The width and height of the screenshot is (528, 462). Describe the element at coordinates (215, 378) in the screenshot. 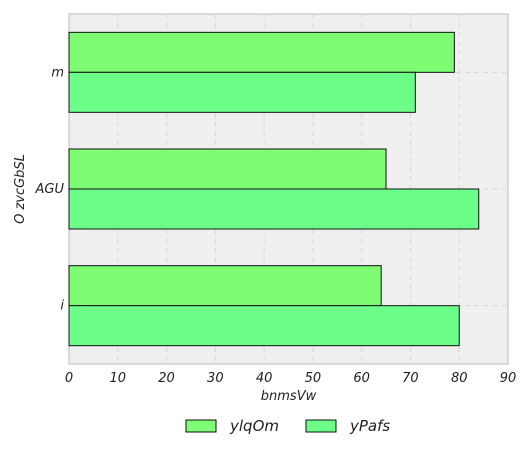

I see `x-tick-label: 30` at that location.